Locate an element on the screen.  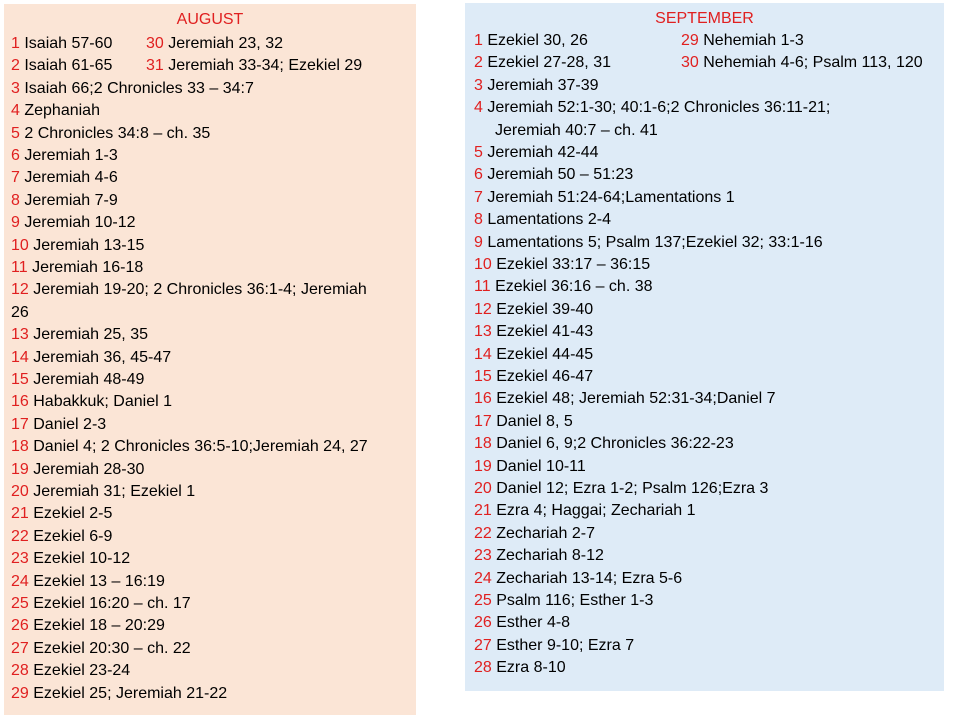
reading-text: Jeremiah 28-30 is located at coordinates (89, 469).